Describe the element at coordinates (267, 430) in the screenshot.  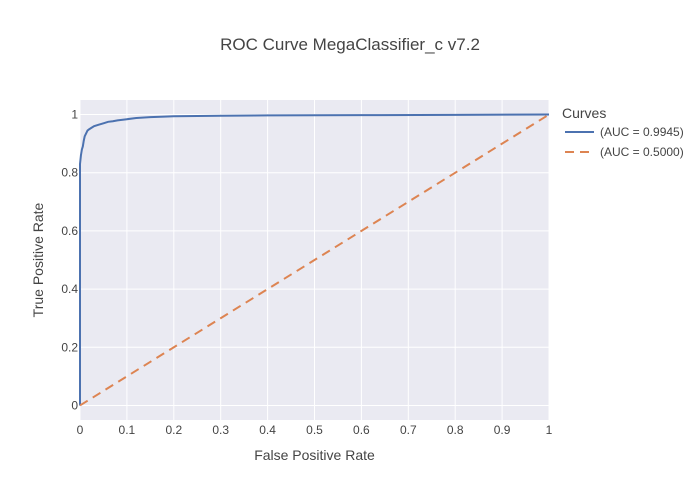
I see `x-tick-label: 0.4` at that location.